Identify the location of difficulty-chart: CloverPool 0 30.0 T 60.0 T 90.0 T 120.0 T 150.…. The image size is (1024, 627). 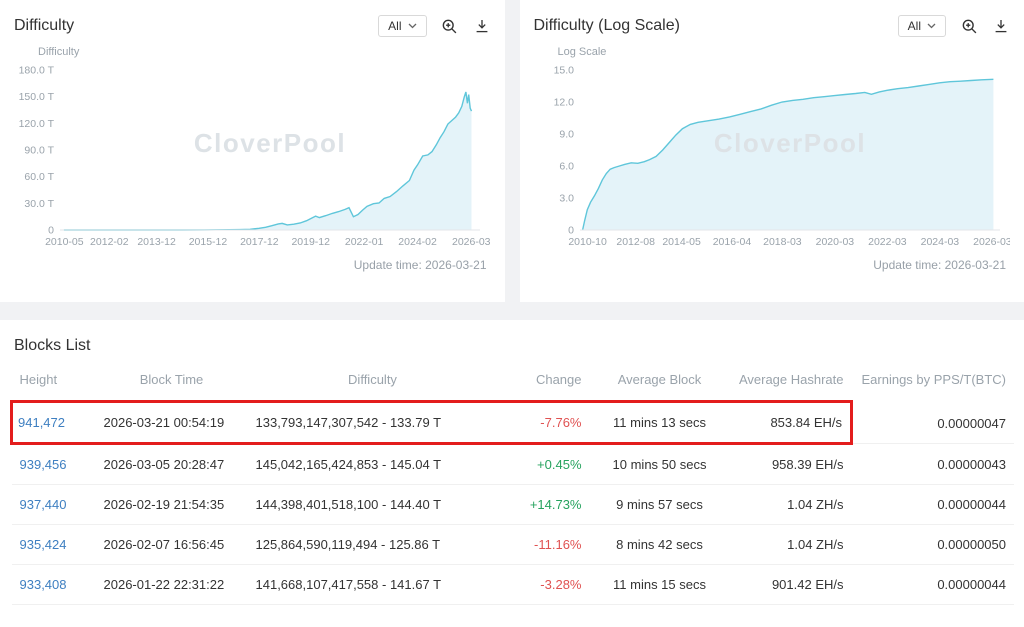
(252, 156).